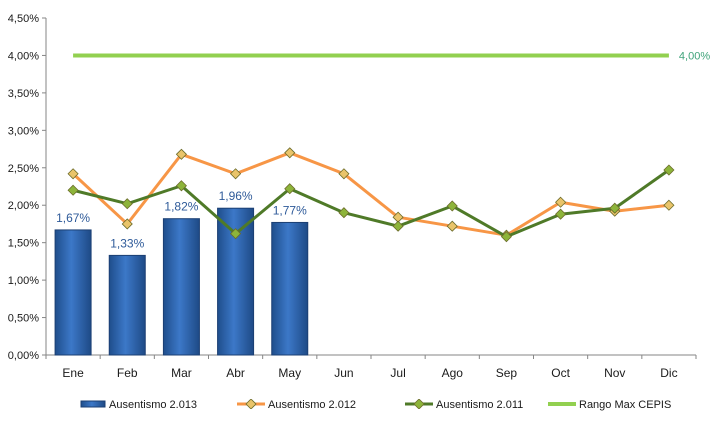 The image size is (716, 426). What do you see at coordinates (625, 405) in the screenshot?
I see `legend-label: Rango Max CEPIS` at bounding box center [625, 405].